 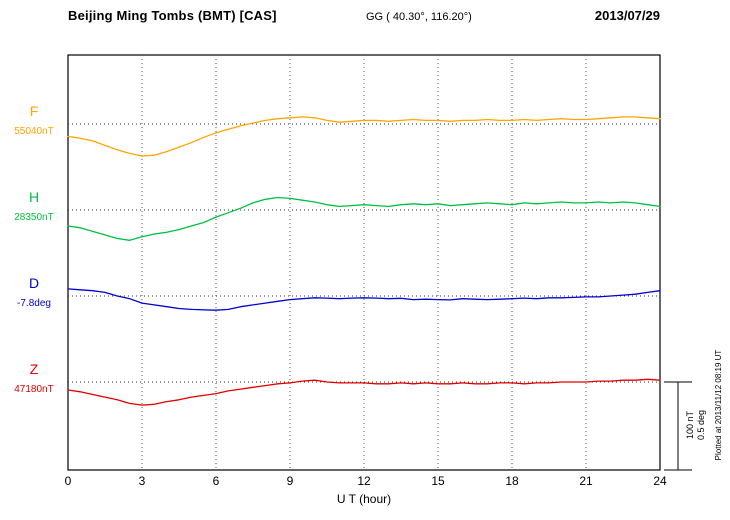 I want to click on x-tick-label: 21, so click(x=586, y=481).